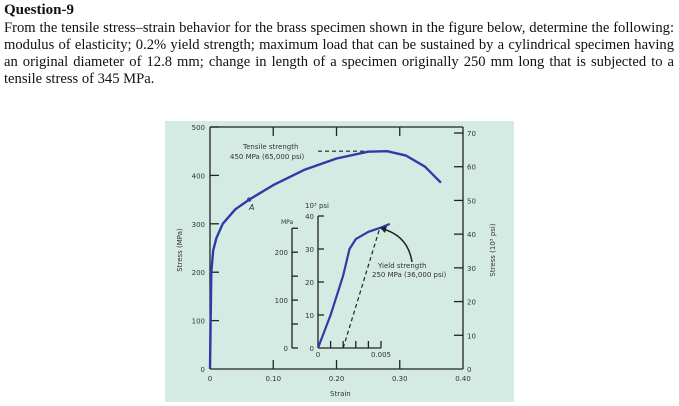  Describe the element at coordinates (273, 379) in the screenshot. I see `x-tick-label: 0.10` at that location.